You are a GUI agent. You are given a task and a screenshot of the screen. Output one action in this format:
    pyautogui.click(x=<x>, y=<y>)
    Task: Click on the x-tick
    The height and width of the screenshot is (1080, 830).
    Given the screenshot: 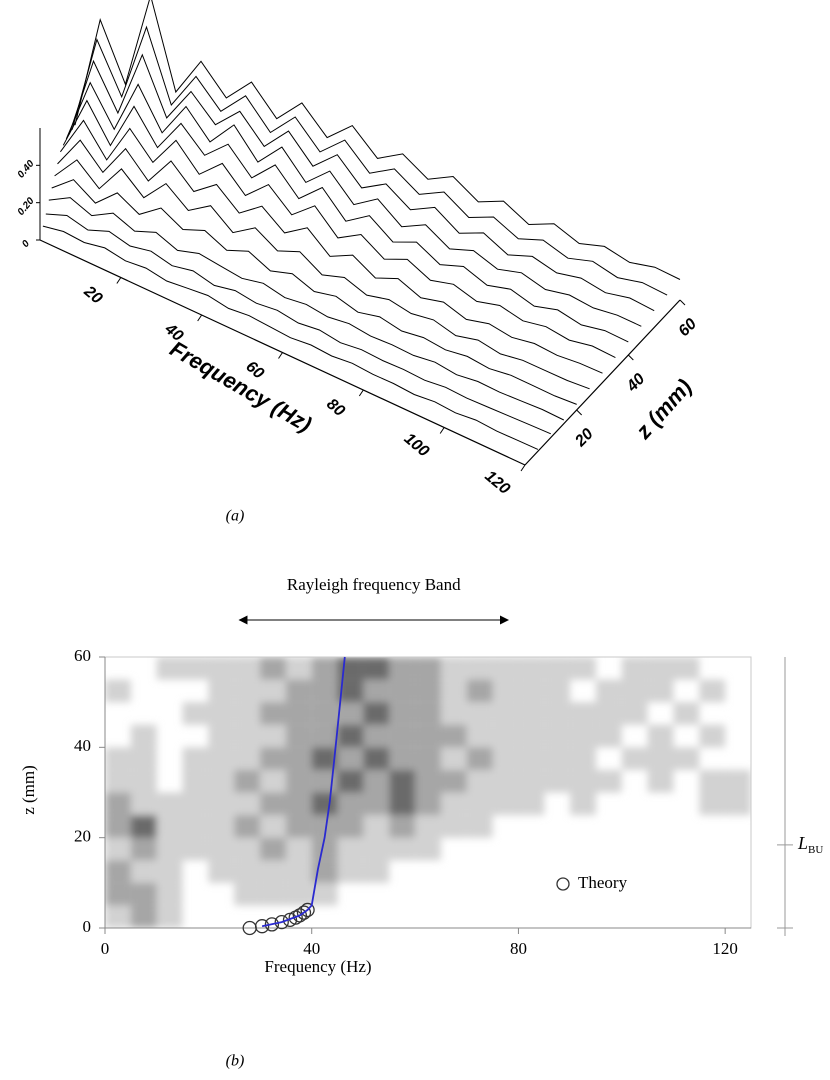 What is the action you would take?
    pyautogui.click(x=119, y=280)
    